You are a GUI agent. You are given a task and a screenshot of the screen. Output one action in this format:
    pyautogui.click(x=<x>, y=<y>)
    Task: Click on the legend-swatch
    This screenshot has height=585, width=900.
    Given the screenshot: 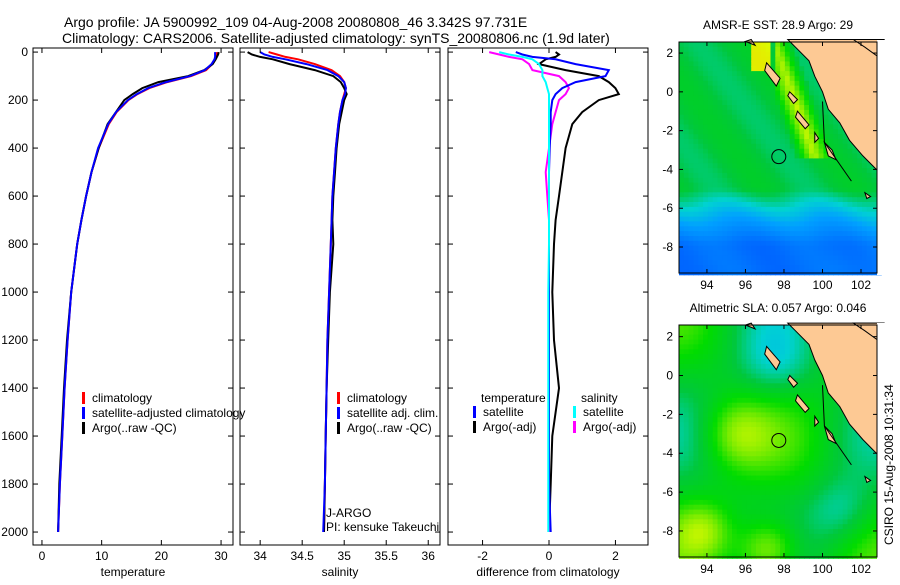 What is the action you would take?
    pyautogui.click(x=338, y=413)
    